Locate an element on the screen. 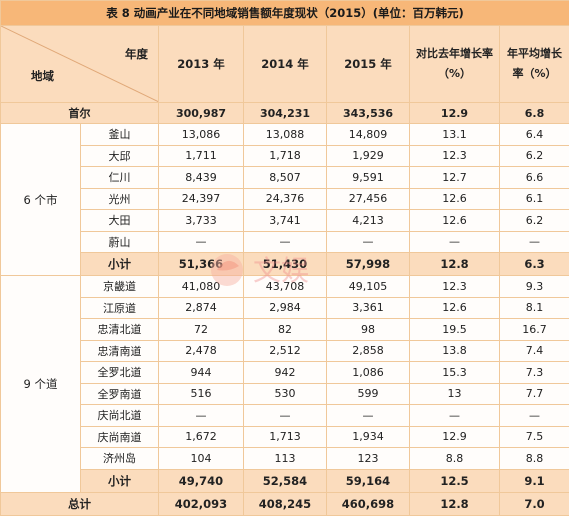  cell-2014: 942 is located at coordinates (285, 372).